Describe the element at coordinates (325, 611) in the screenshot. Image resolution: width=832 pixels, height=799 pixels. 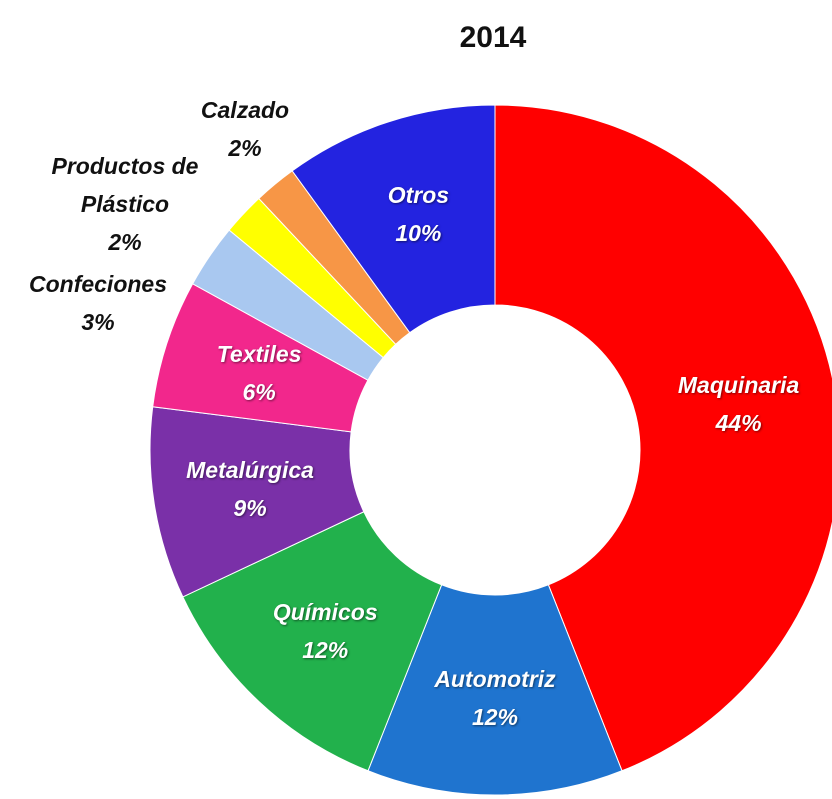
I see `category-name: Químicos` at that location.